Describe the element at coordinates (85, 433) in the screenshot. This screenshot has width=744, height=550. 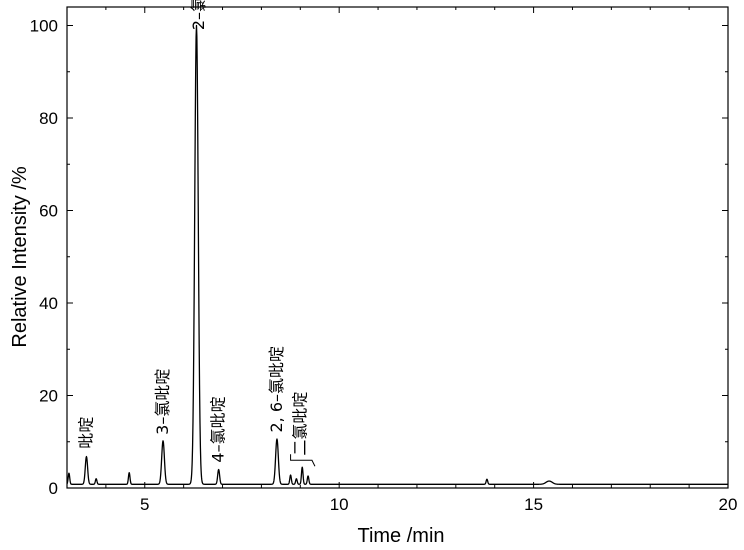
I see `peak-label: 吡啶` at that location.